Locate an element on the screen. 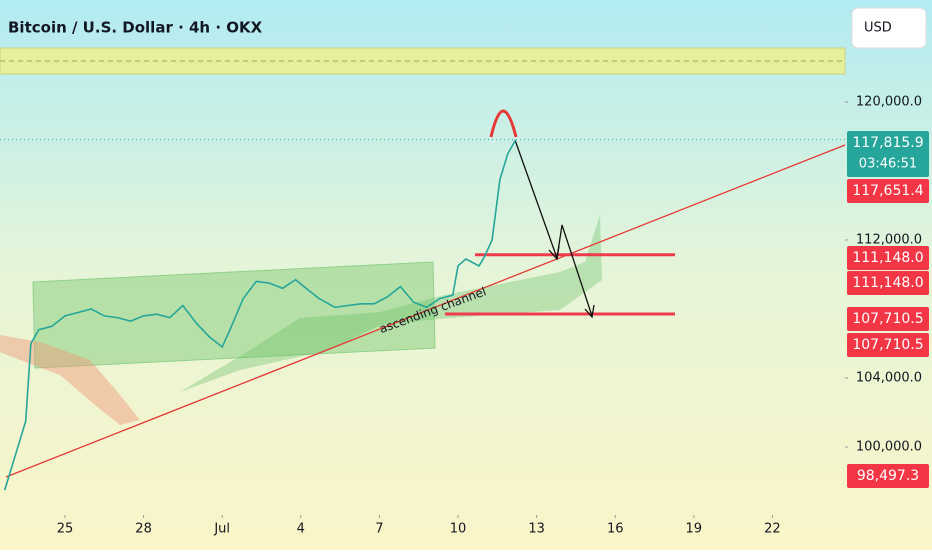 This screenshot has width=932, height=554. arrow-head is located at coordinates (571, 282).